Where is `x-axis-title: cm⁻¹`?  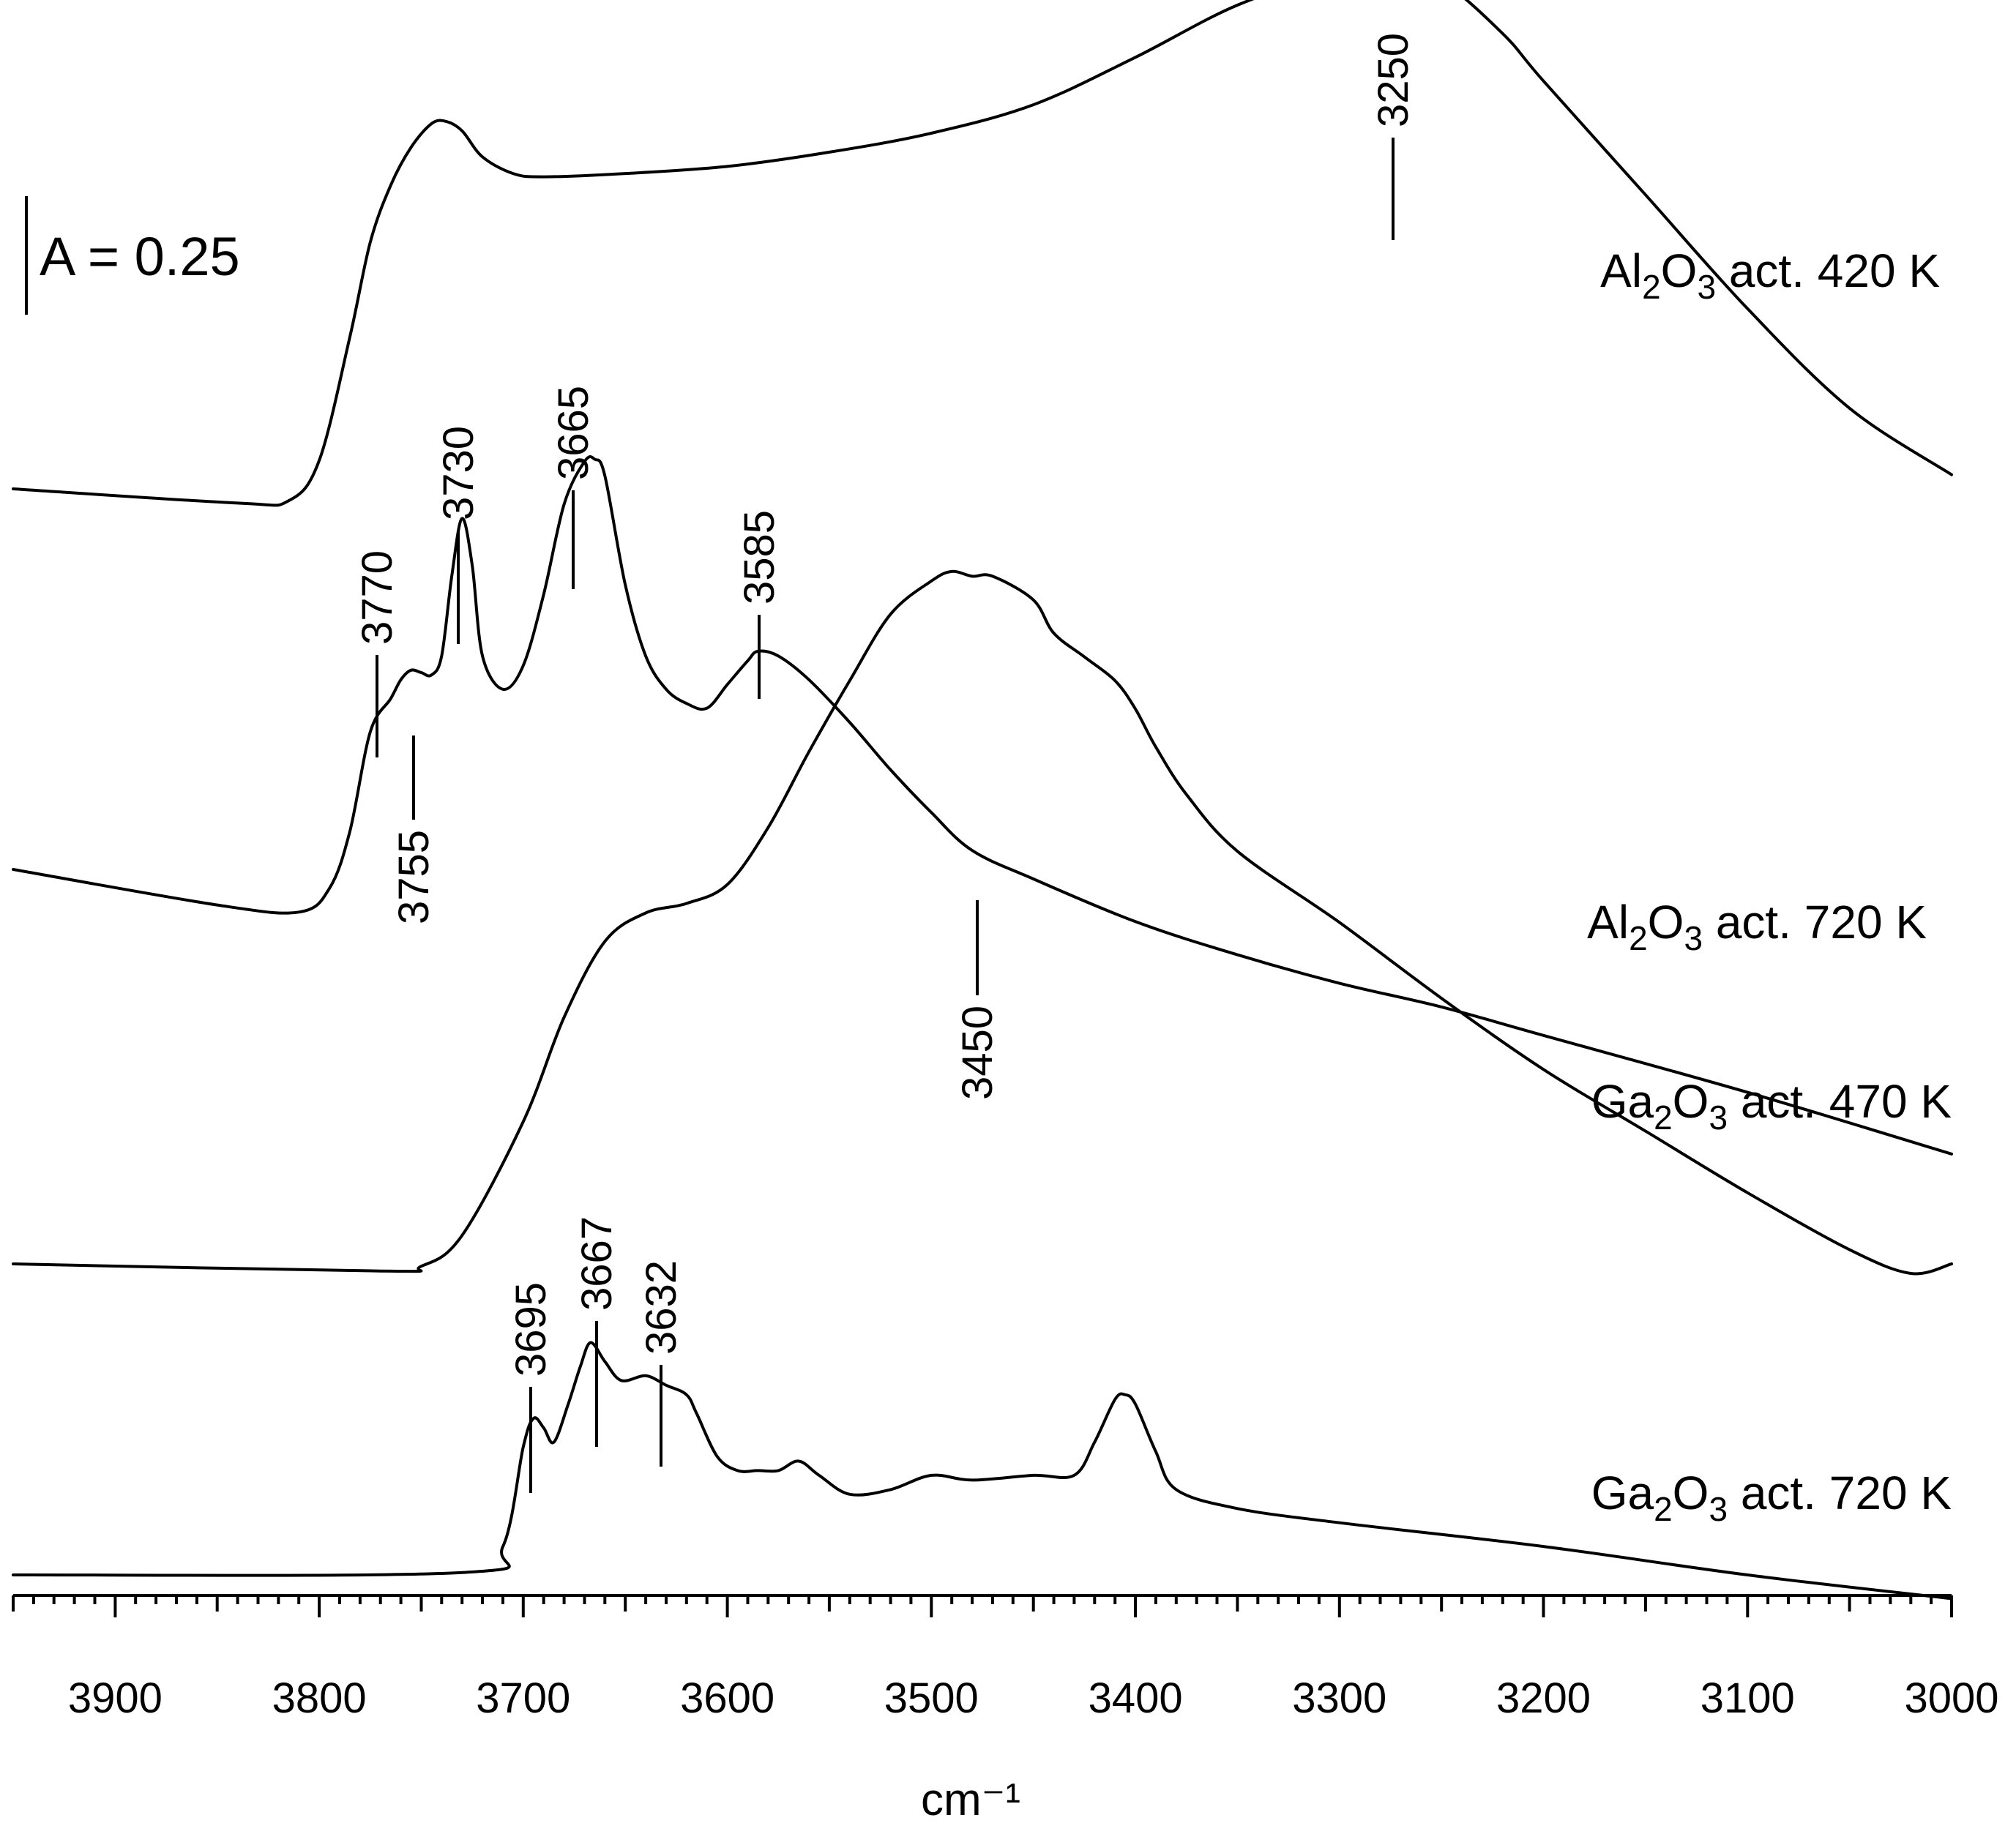
x-axis-title: cm⁻¹ is located at coordinates (970, 1800).